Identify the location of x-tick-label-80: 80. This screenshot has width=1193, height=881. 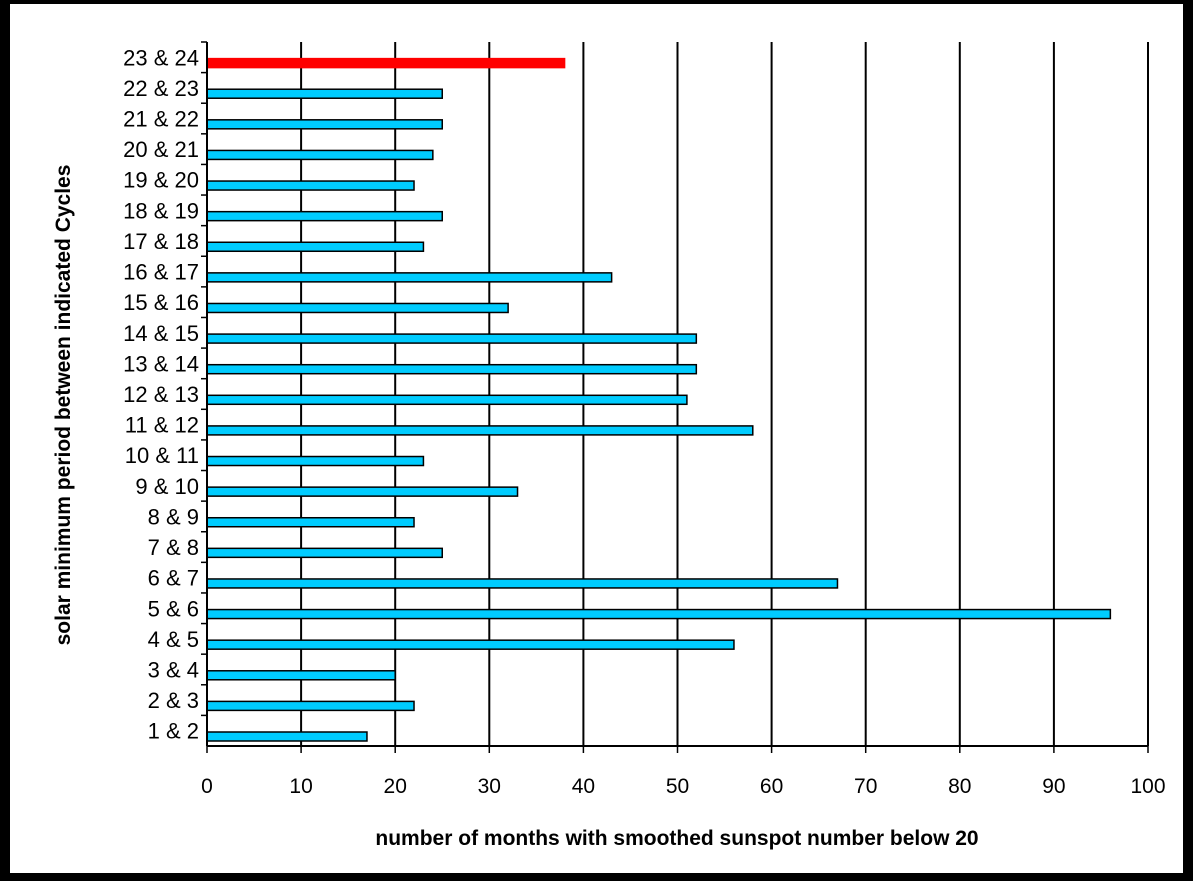
(959, 786).